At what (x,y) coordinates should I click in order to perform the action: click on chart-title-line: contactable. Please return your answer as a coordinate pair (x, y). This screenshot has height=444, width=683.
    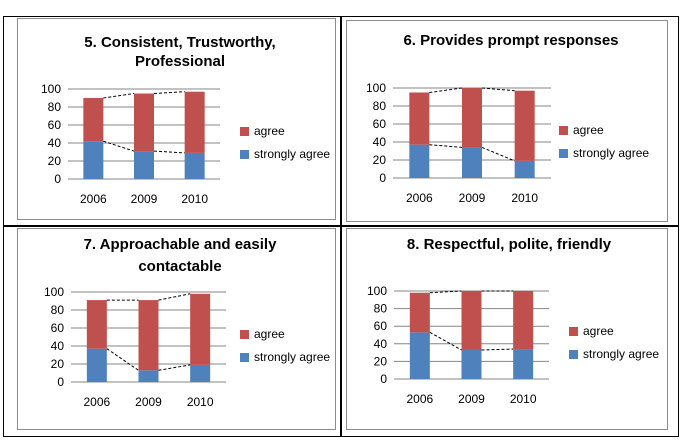
    Looking at the image, I should click on (179, 266).